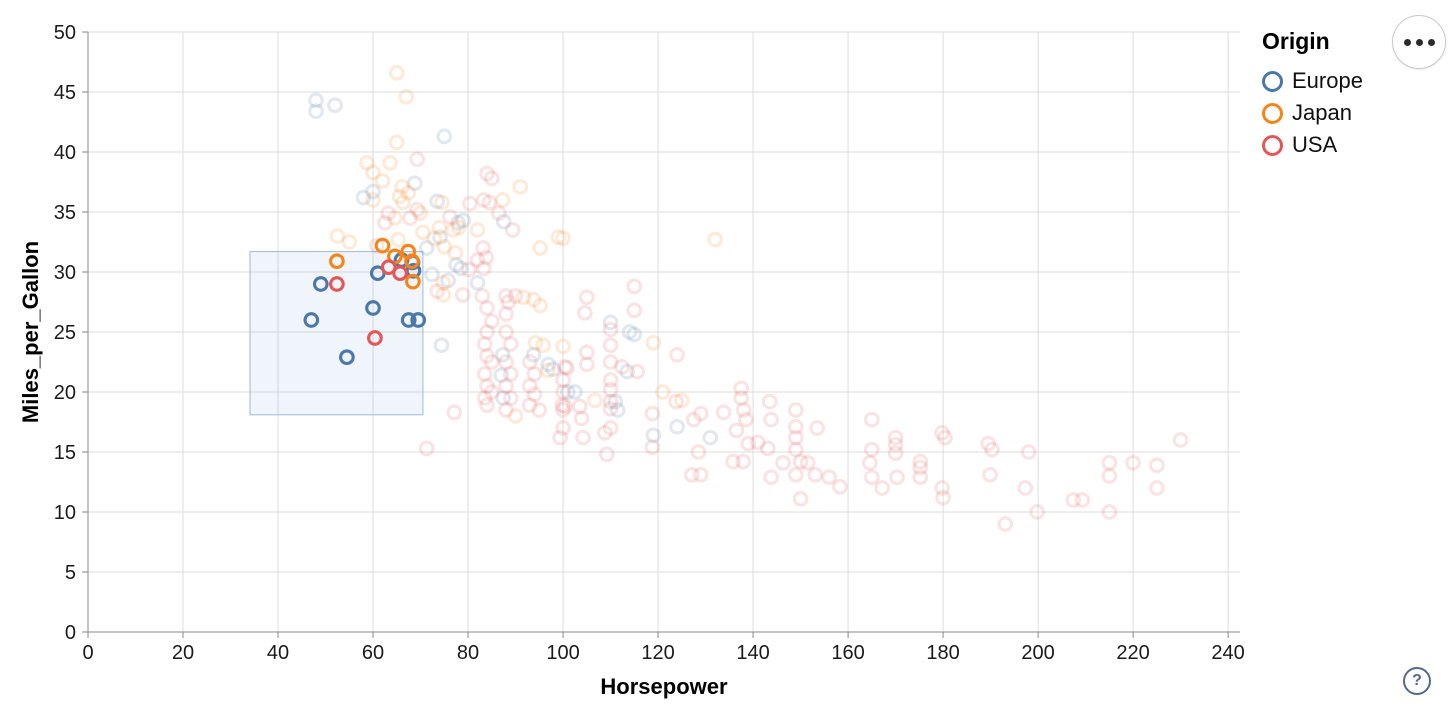 Image resolution: width=1454 pixels, height=712 pixels. I want to click on help-button: ?, so click(1417, 681).